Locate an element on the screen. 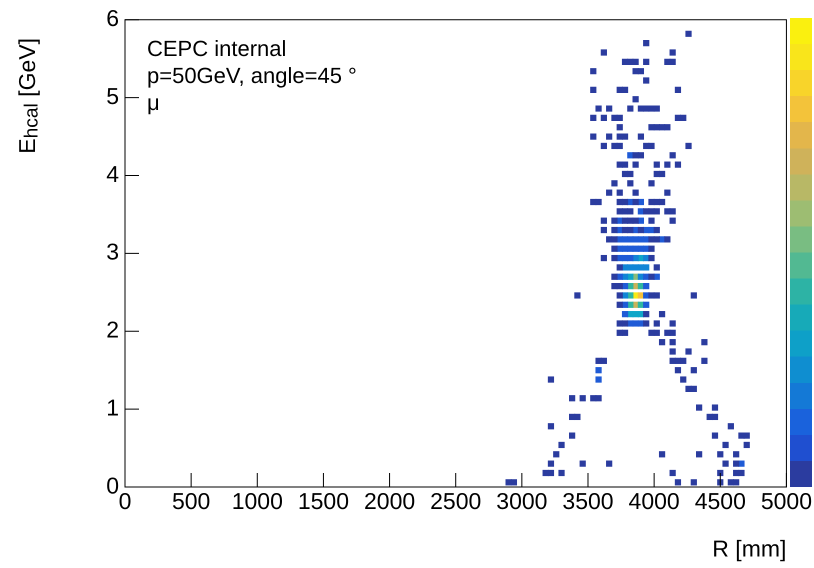 The image size is (814, 568). x-axis-title: R [mm] is located at coordinates (749, 549).